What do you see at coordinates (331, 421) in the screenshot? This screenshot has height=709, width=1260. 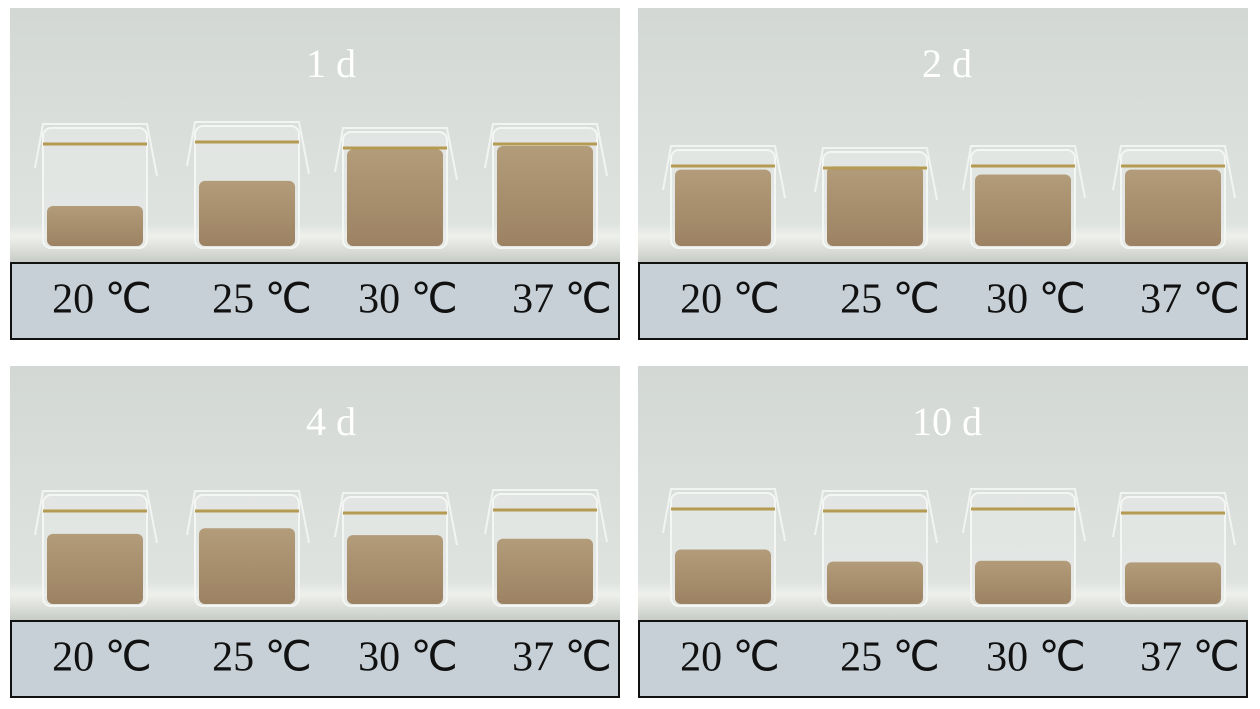 I see `panel-title: 4 d` at bounding box center [331, 421].